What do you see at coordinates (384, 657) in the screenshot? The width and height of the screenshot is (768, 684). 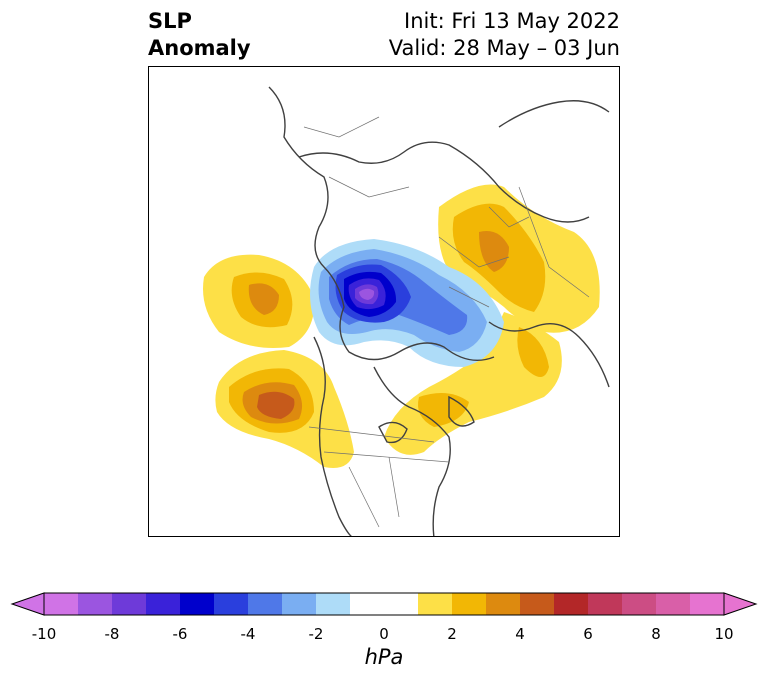 I see `colorbar-unit-label: hPa` at bounding box center [384, 657].